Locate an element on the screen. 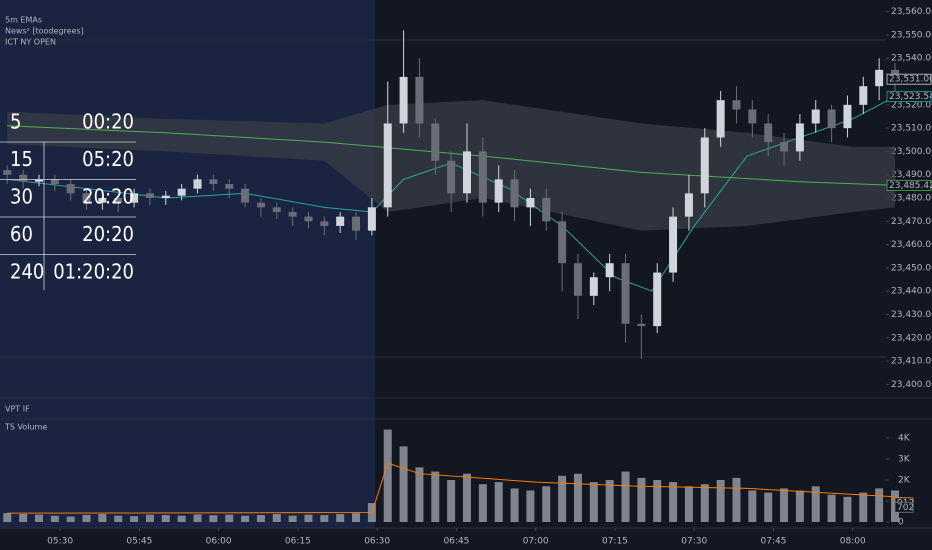 This screenshot has height=550, width=932. y-tick-label: 23,560.00 is located at coordinates (911, 12).